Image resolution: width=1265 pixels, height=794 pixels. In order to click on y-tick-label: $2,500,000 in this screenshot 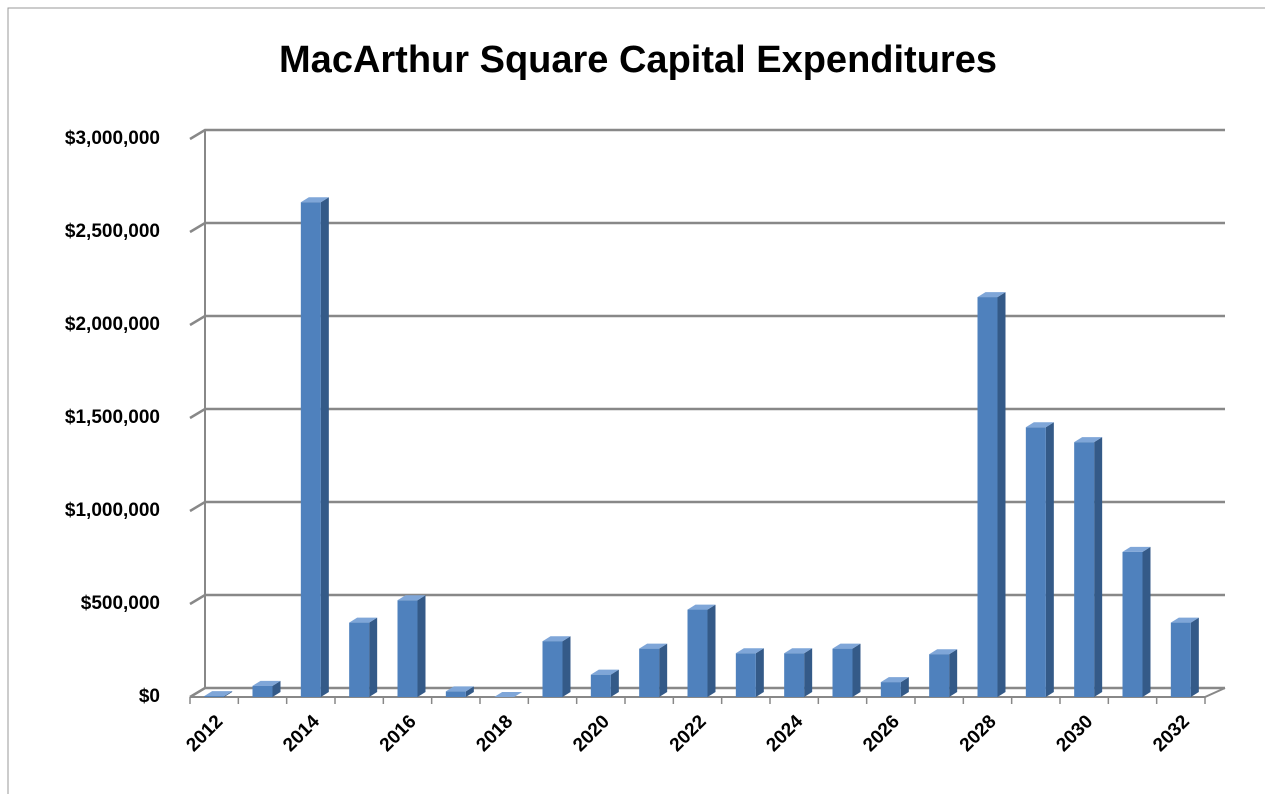, I will do `click(112, 231)`.